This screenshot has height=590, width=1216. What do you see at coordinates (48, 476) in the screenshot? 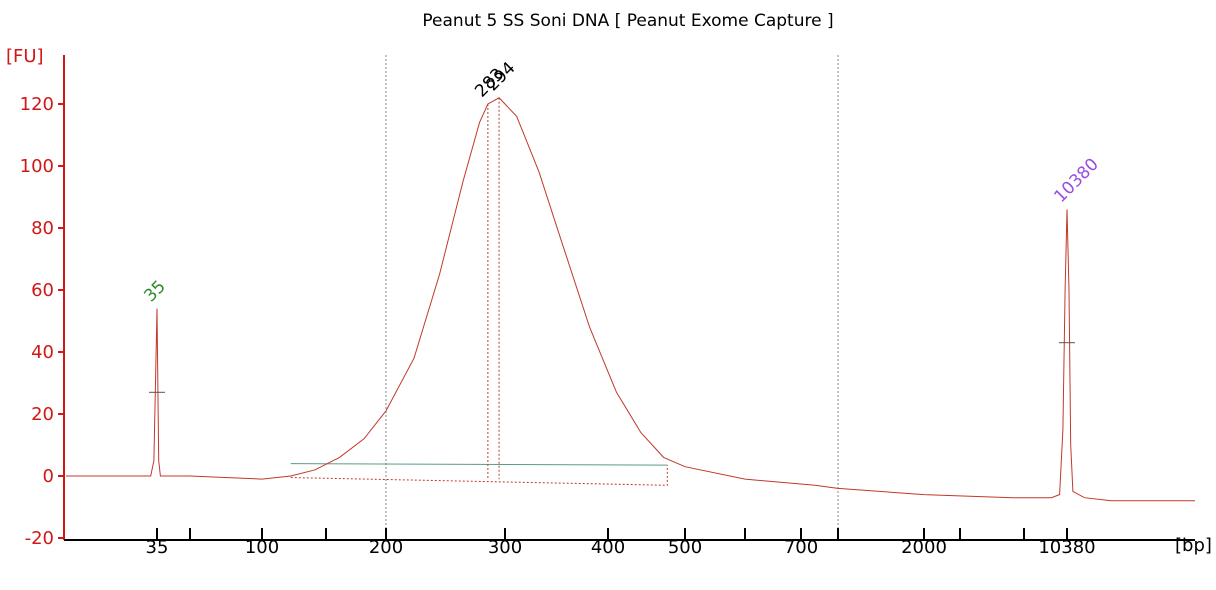
I see `y-tick-label: 0` at bounding box center [48, 476].